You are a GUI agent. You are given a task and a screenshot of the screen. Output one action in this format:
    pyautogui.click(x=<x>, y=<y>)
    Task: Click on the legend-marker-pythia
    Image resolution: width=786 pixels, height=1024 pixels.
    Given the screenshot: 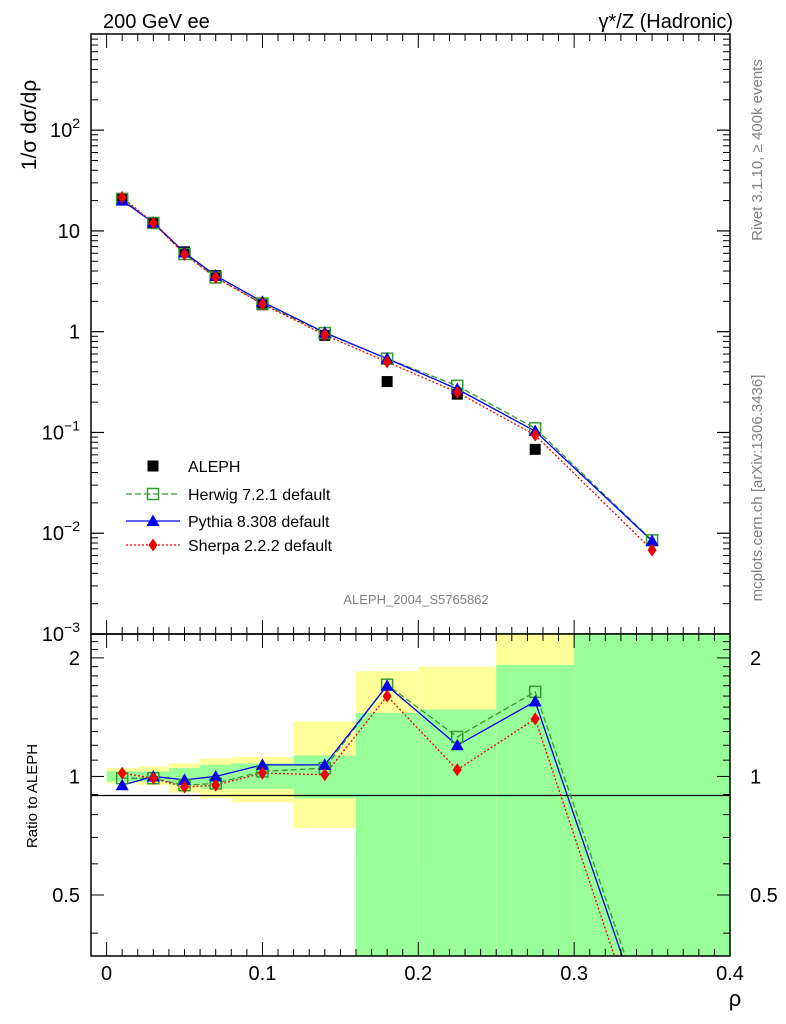 What is the action you would take?
    pyautogui.click(x=153, y=520)
    